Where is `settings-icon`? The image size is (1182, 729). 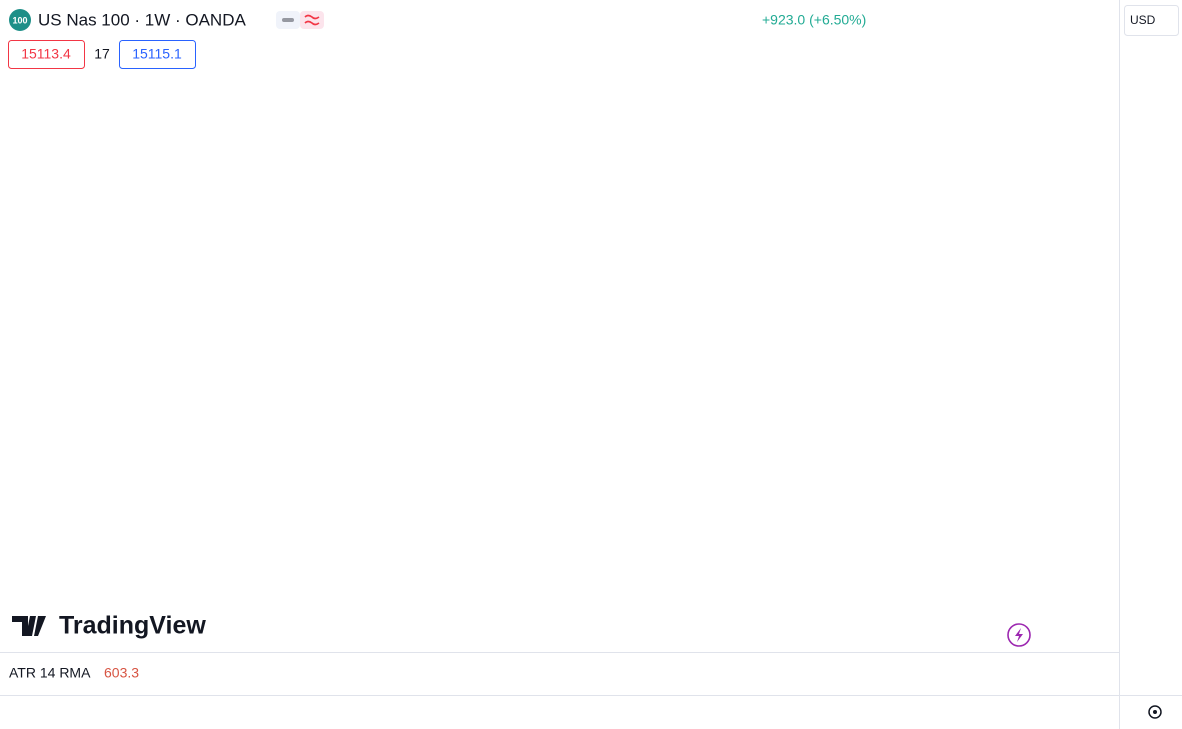
settings-icon is located at coordinates (1155, 712).